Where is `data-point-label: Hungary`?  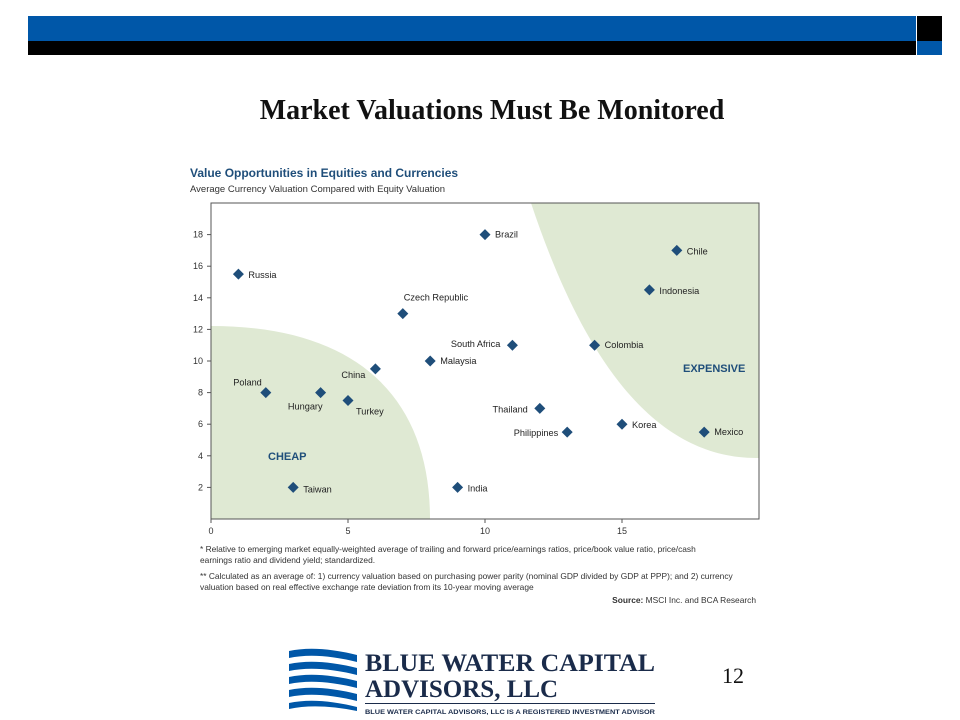 data-point-label: Hungary is located at coordinates (305, 407).